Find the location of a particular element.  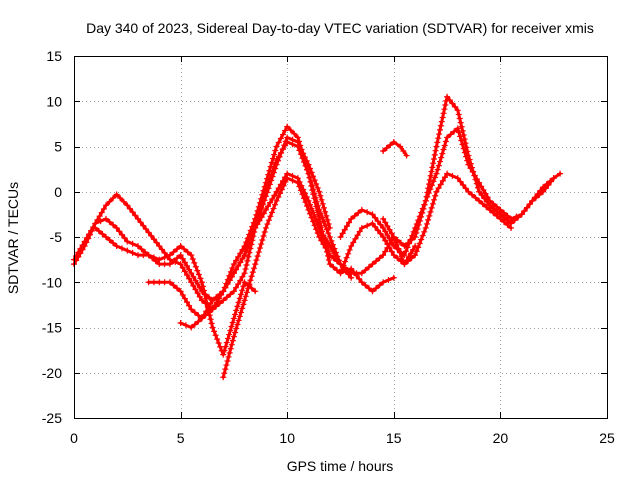

x-tick-label: 10 is located at coordinates (287, 438).